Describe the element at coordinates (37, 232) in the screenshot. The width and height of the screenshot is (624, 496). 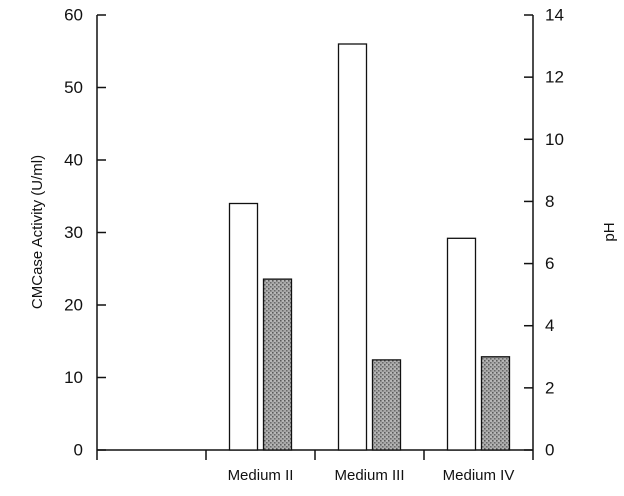
I see `y-axis-title: CMCase Activity (U/ml)` at that location.